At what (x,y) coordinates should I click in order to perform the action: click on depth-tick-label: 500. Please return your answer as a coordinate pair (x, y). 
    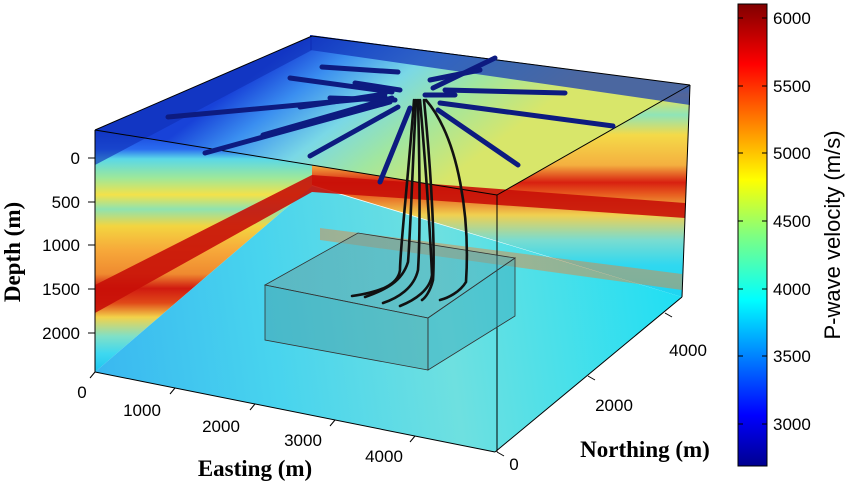
    Looking at the image, I should click on (66, 202).